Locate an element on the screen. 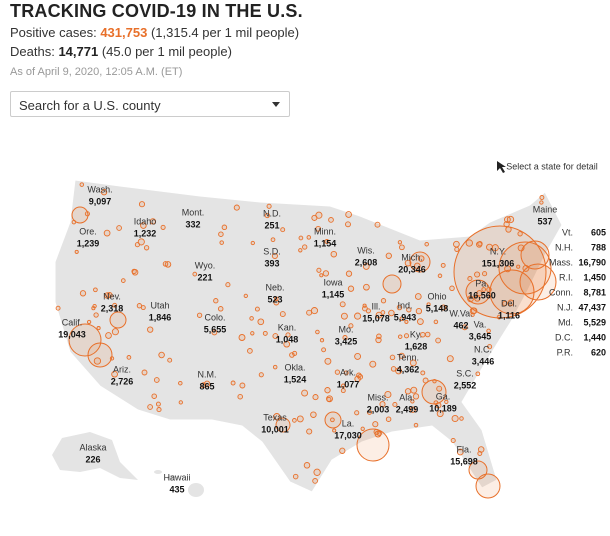  state-label: Mich. 20,346 is located at coordinates (412, 263).